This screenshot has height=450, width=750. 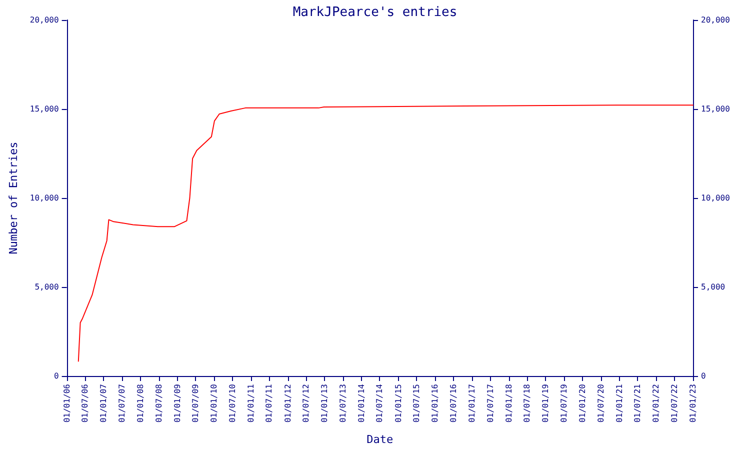 What do you see at coordinates (637, 403) in the screenshot?
I see `x-tick-label: 01/07/21` at bounding box center [637, 403].